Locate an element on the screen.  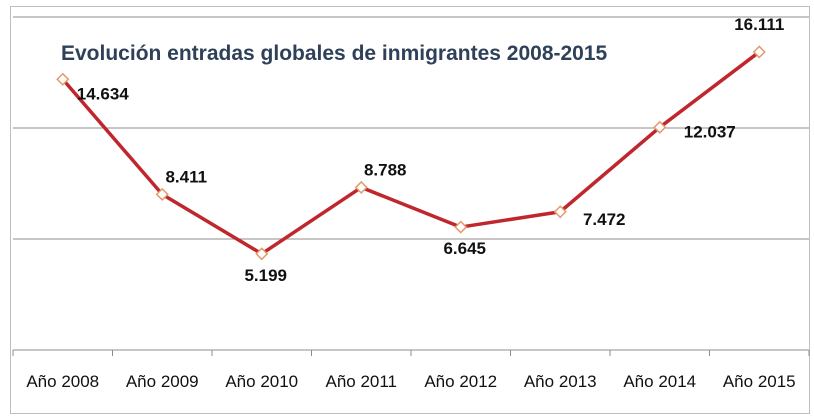
data-label: 8.411 is located at coordinates (186, 176).